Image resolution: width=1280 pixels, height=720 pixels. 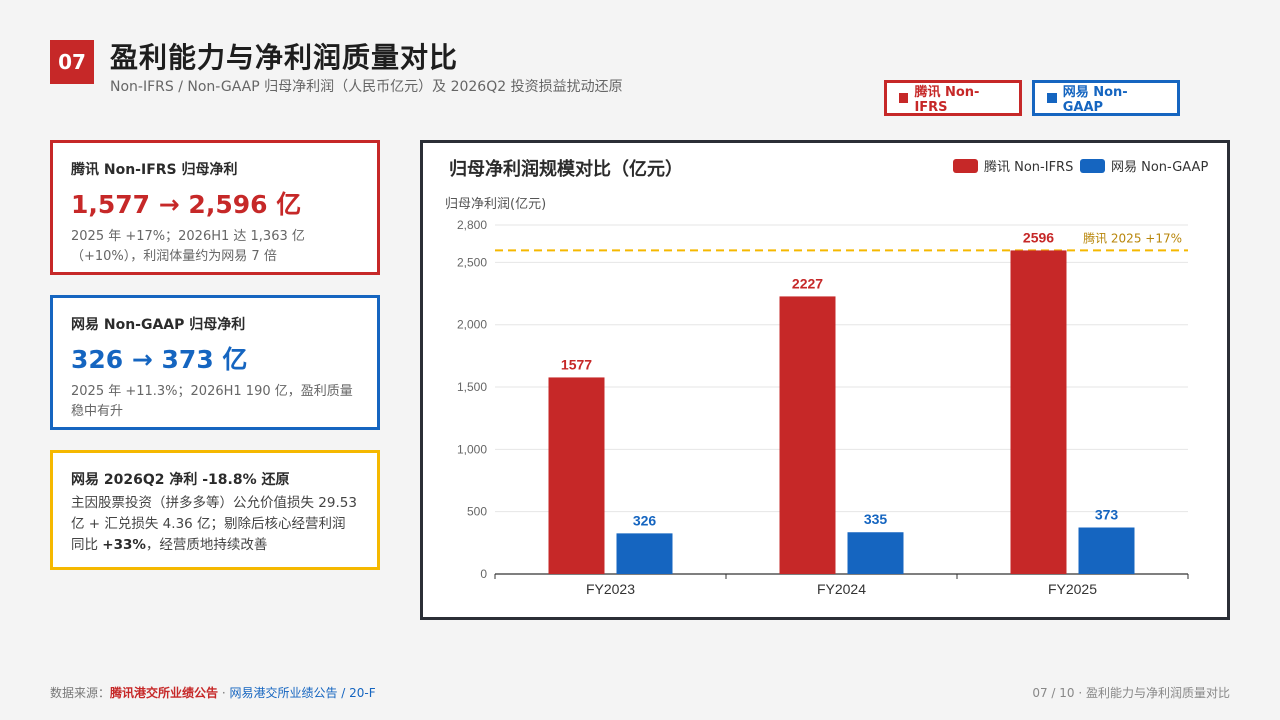 What do you see at coordinates (1095, 100) in the screenshot?
I see `legend-button-netease-label: 网易 Non-GAAP` at bounding box center [1095, 100].